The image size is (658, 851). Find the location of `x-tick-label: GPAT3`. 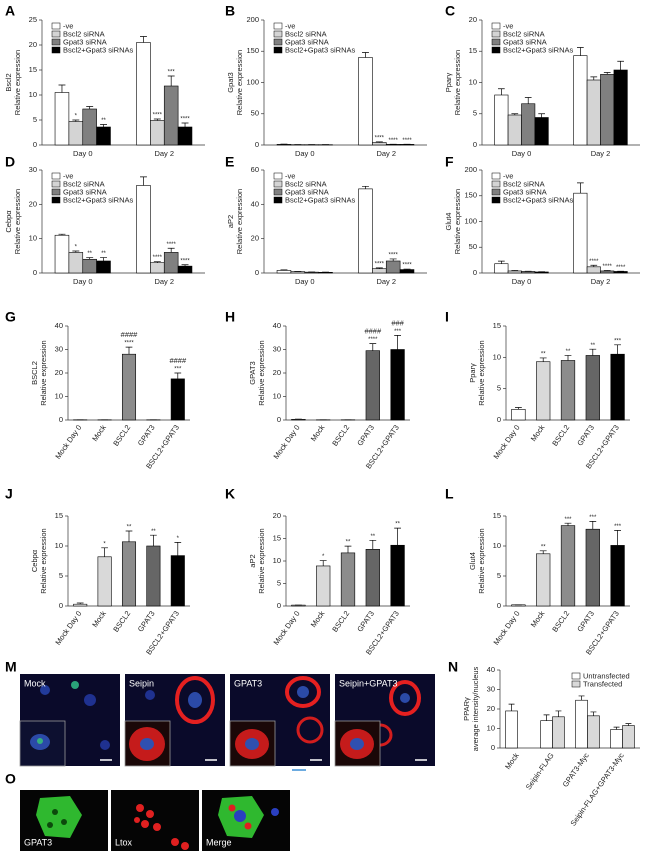

x-tick-label: GPAT3 is located at coordinates (585, 621).